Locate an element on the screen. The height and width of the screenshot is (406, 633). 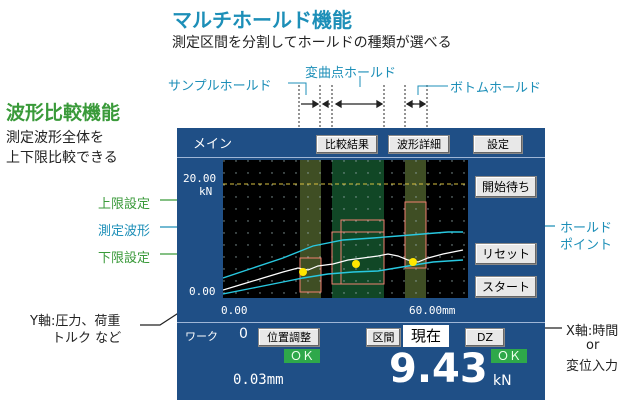
callout-inflection-hold: 変曲点ホールド is located at coordinates (351, 73).